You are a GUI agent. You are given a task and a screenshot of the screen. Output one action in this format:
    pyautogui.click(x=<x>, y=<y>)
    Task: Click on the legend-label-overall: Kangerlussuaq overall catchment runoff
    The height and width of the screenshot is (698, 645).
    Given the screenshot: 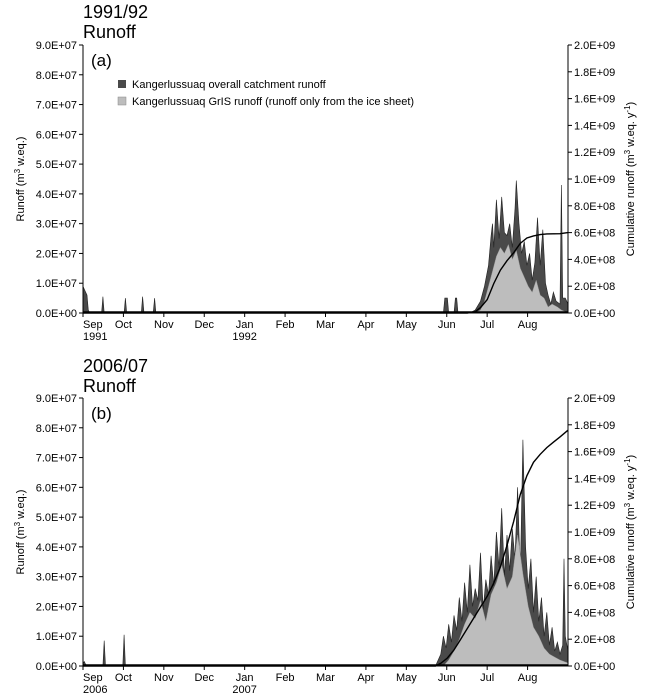 What is the action you would take?
    pyautogui.click(x=229, y=85)
    